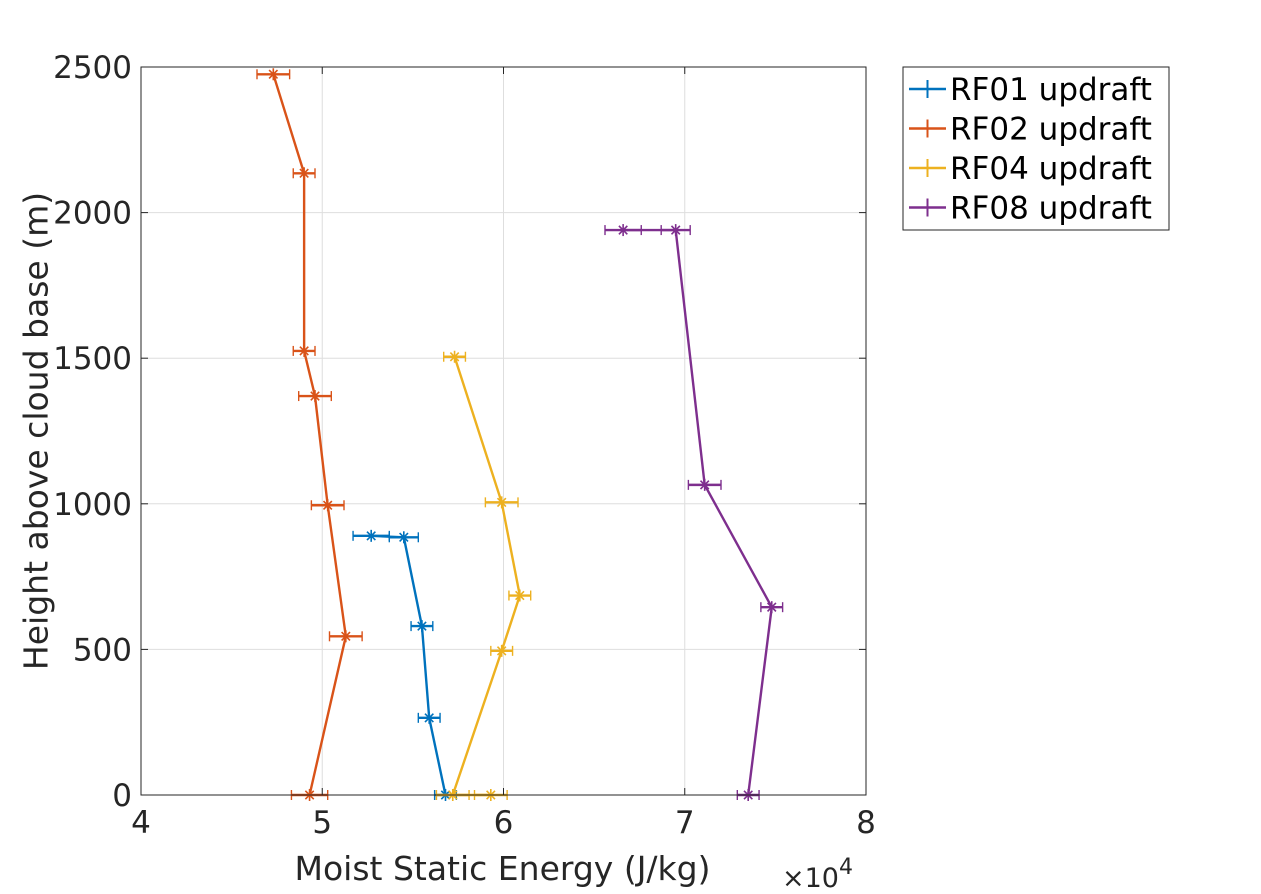 This screenshot has width=1261, height=894. What do you see at coordinates (141, 823) in the screenshot?
I see `x-tick-label: 4` at bounding box center [141, 823].